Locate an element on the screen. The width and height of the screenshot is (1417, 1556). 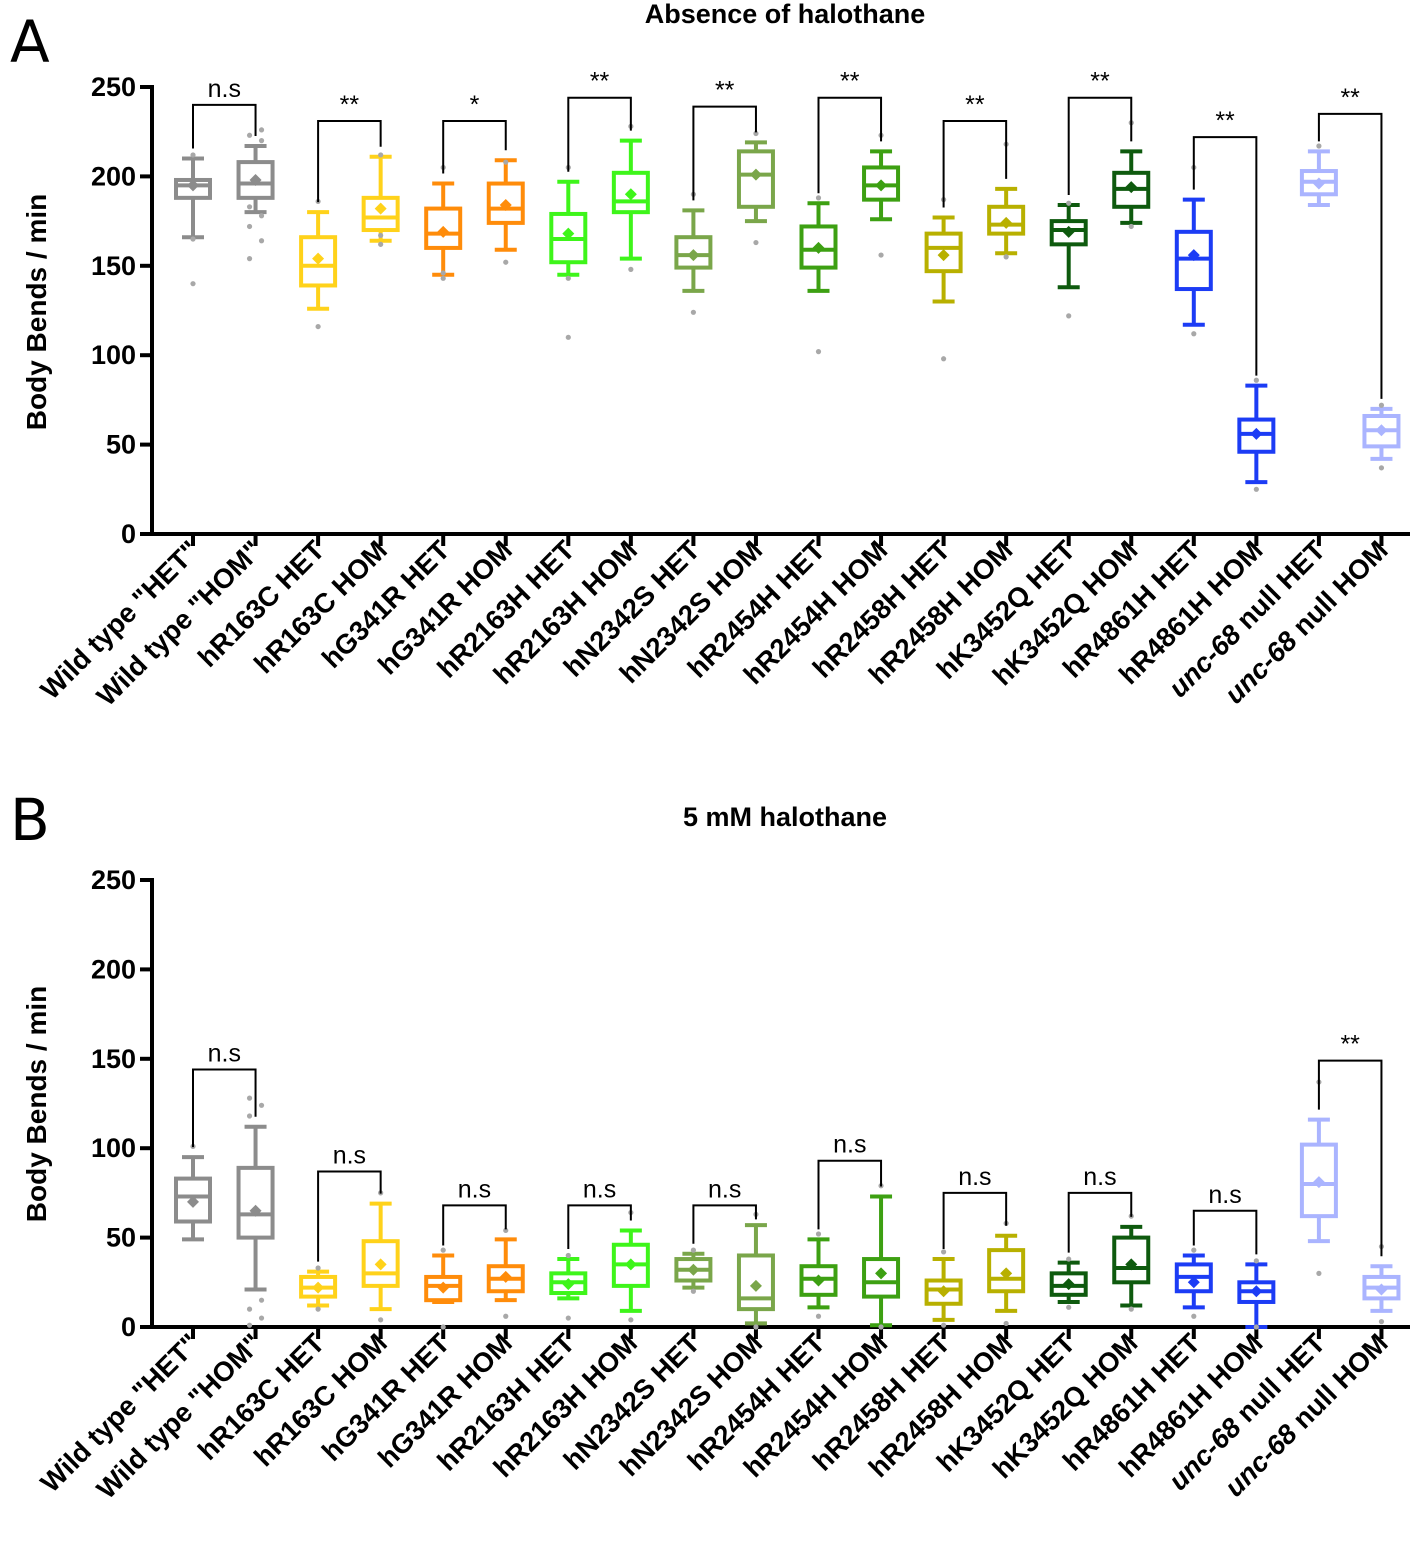
chart-title-a: Absence of halothane is located at coordinates (785, 14).